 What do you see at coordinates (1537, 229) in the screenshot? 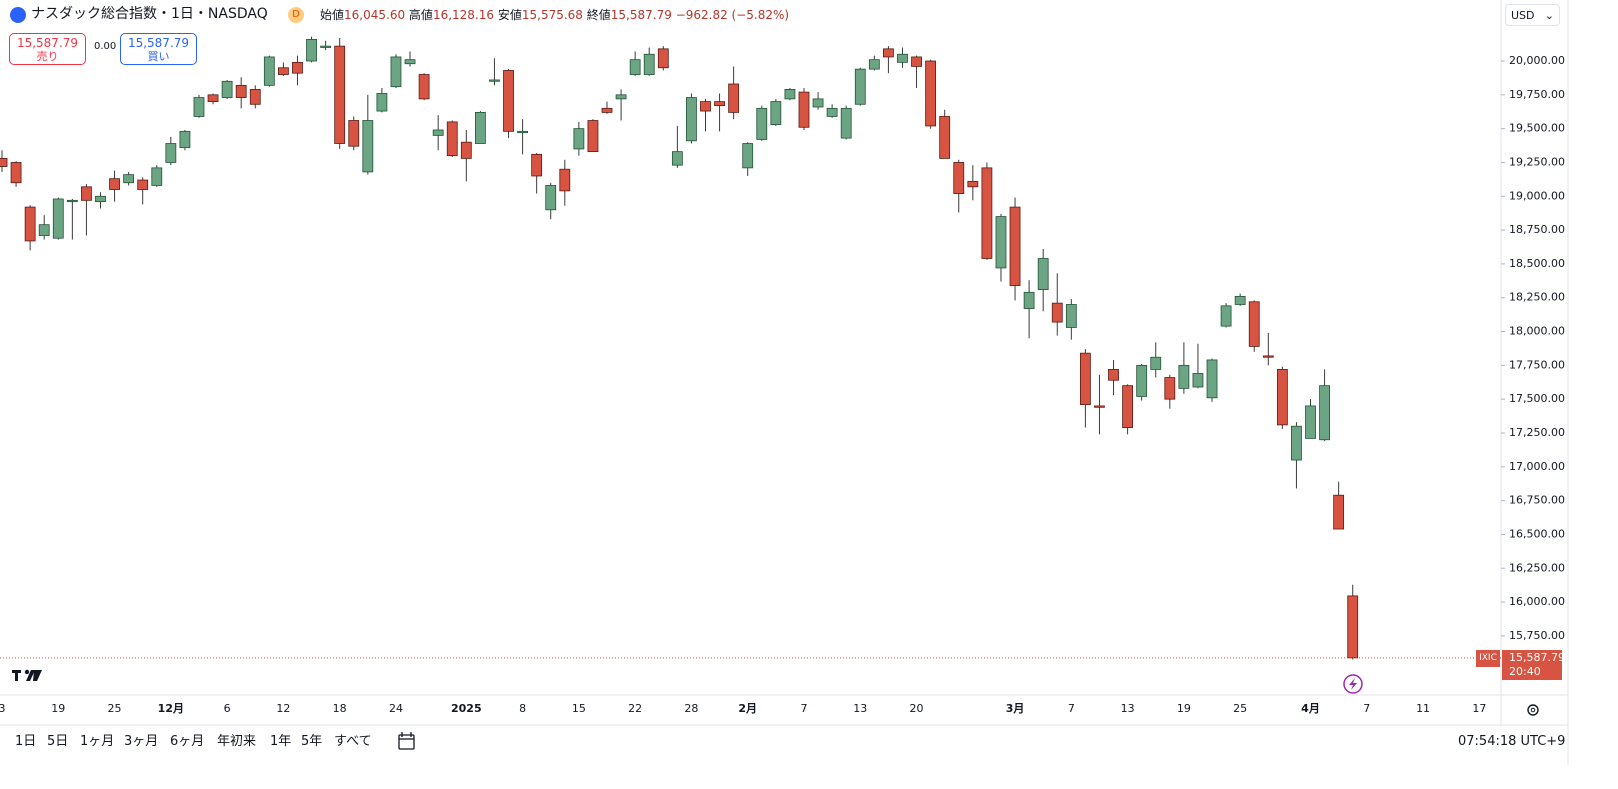
I see `y-tick-label: 18,750.00` at bounding box center [1537, 229].